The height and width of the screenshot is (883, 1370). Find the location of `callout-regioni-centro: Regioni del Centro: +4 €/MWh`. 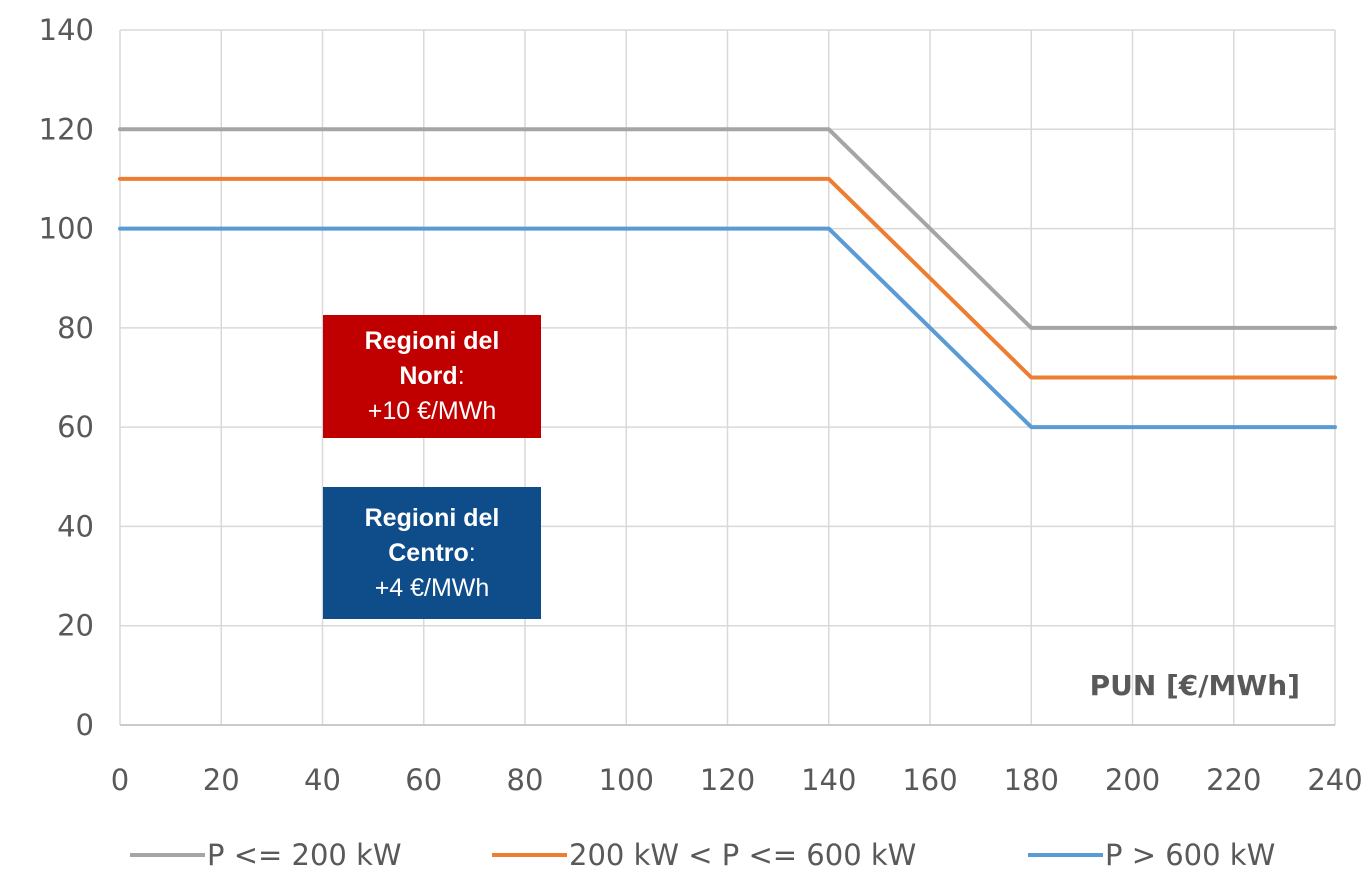

callout-regioni-centro: Regioni del Centro: +4 €/MWh is located at coordinates (432, 553).